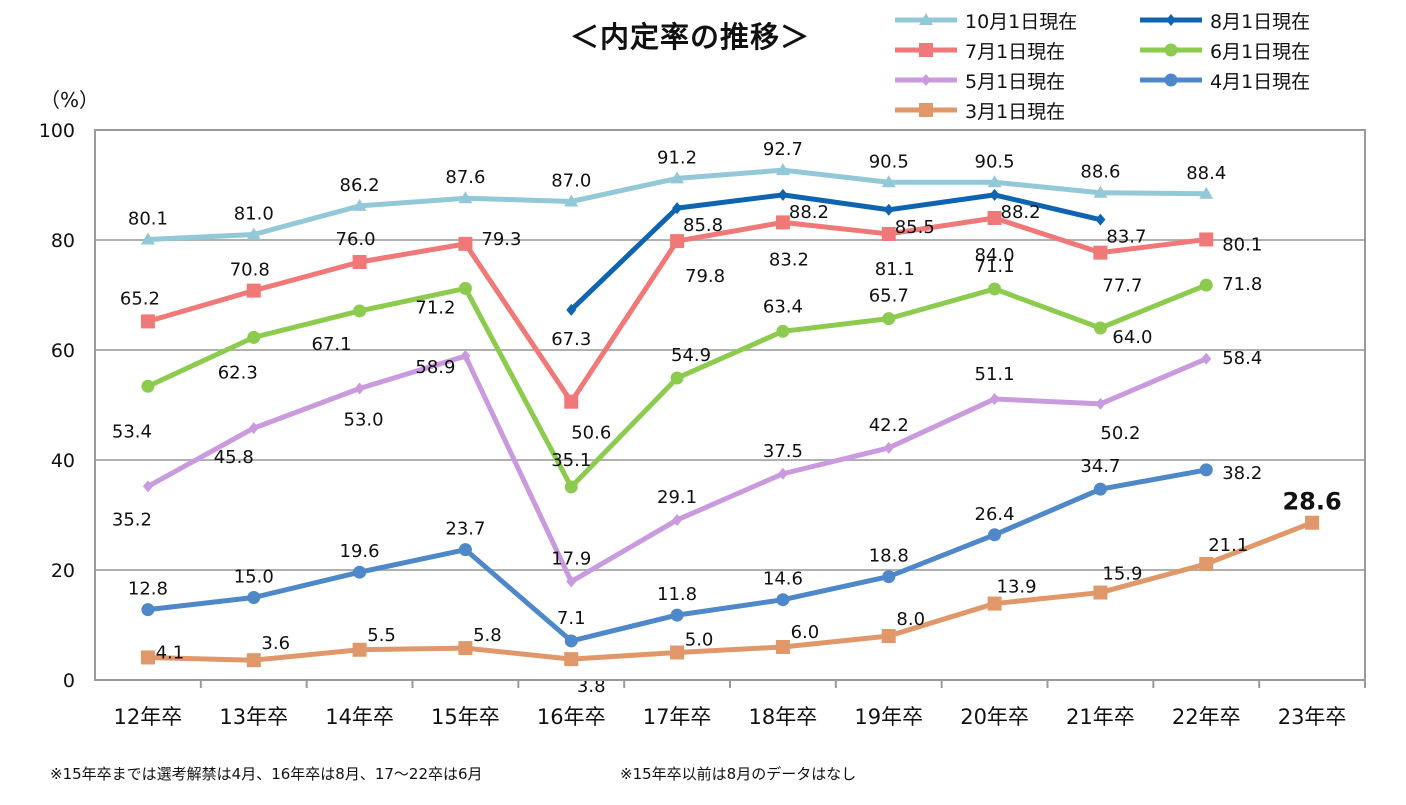 This screenshot has width=1406, height=805. What do you see at coordinates (783, 149) in the screenshot?
I see `data-label: 92.7` at bounding box center [783, 149].